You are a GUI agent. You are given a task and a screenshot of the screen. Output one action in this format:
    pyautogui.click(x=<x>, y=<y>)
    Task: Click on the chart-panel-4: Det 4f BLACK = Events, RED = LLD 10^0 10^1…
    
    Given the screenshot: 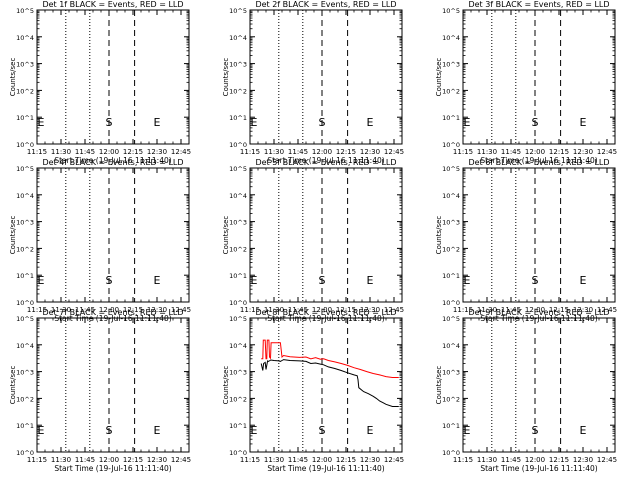 What is the action you would take?
    pyautogui.click(x=100, y=240)
    